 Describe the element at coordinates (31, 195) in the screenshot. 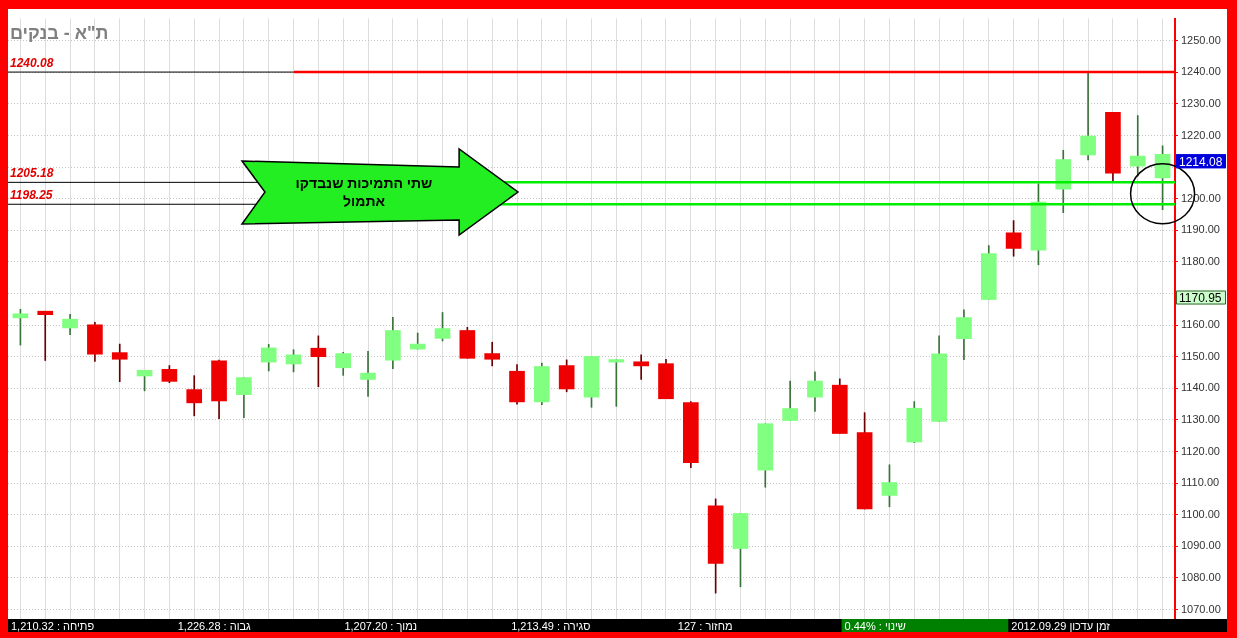

I see `ref-line-label: 1198.25` at that location.